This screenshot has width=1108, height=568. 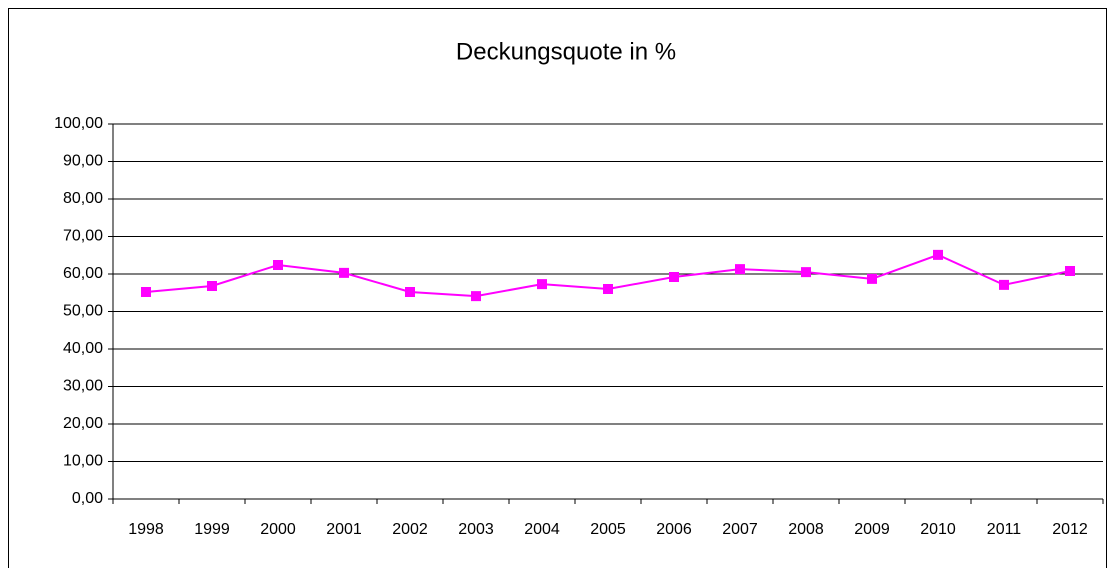 What do you see at coordinates (83, 461) in the screenshot?
I see `y-tick-label: 10,00` at bounding box center [83, 461].